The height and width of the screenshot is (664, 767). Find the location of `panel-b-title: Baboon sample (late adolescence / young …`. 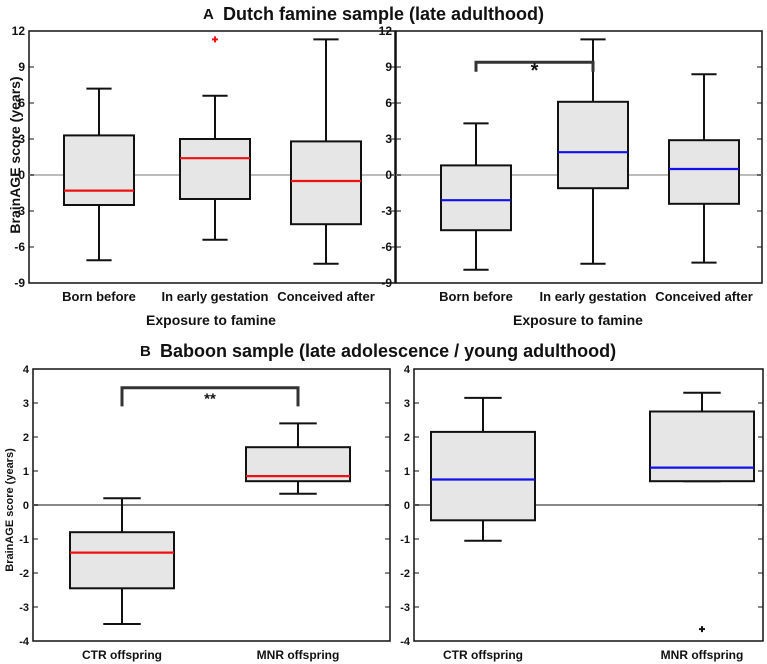

panel-b-title: Baboon sample (late adolescence / young … is located at coordinates (388, 351).